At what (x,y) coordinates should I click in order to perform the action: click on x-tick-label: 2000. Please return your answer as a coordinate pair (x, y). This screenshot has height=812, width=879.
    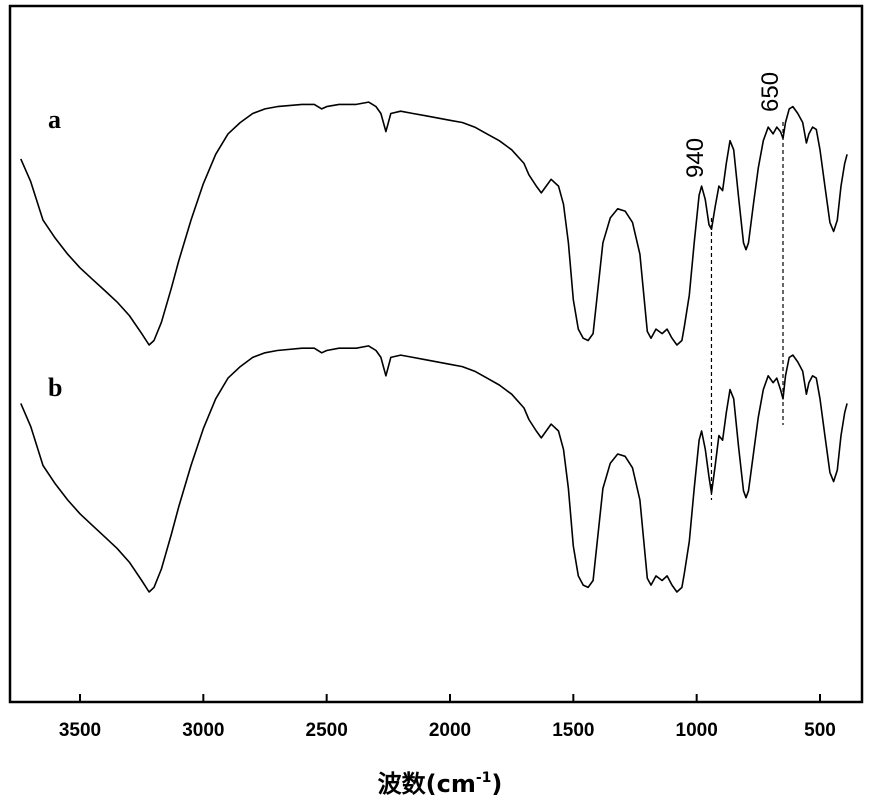
    Looking at the image, I should click on (450, 730).